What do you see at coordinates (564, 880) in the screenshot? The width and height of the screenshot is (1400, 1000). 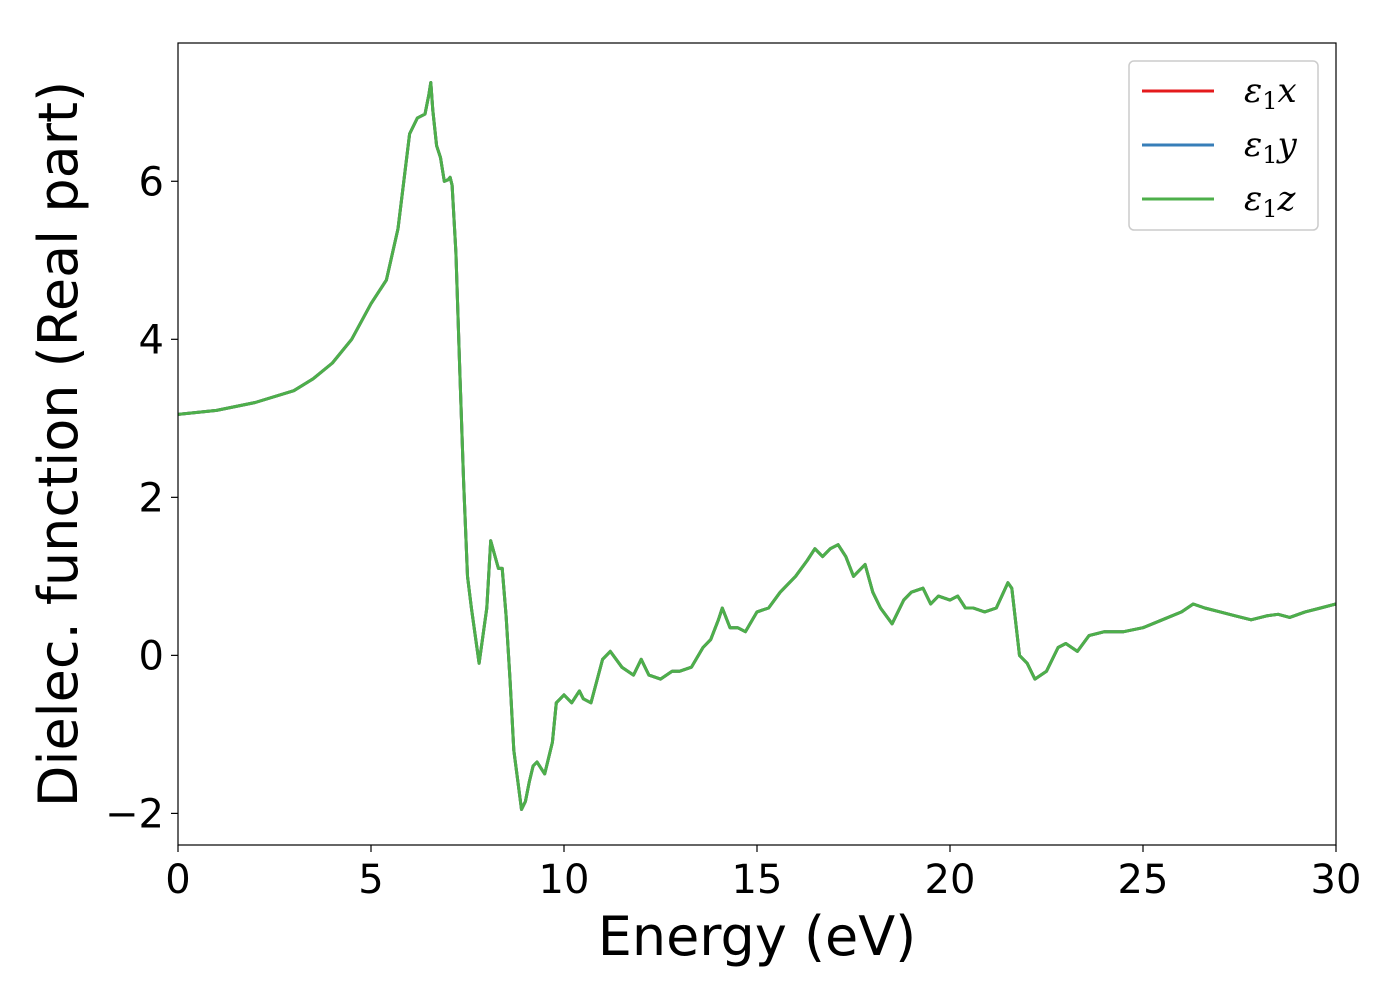 I see `x-tick-label: 10` at bounding box center [564, 880].